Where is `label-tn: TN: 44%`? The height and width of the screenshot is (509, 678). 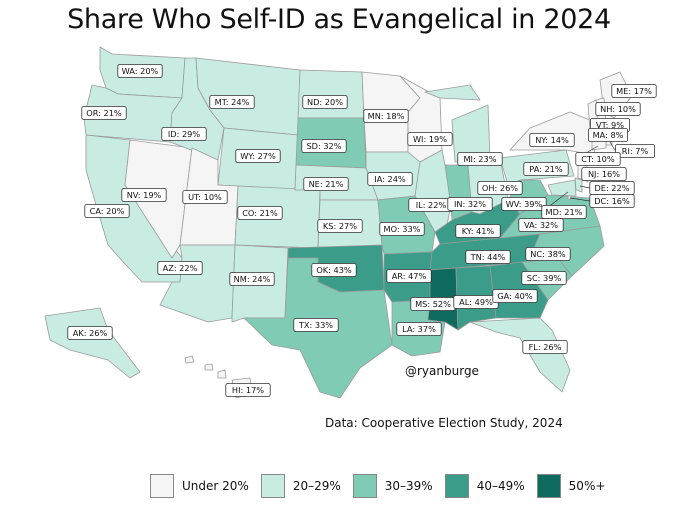 label-tn: TN: 44% is located at coordinates (488, 257).